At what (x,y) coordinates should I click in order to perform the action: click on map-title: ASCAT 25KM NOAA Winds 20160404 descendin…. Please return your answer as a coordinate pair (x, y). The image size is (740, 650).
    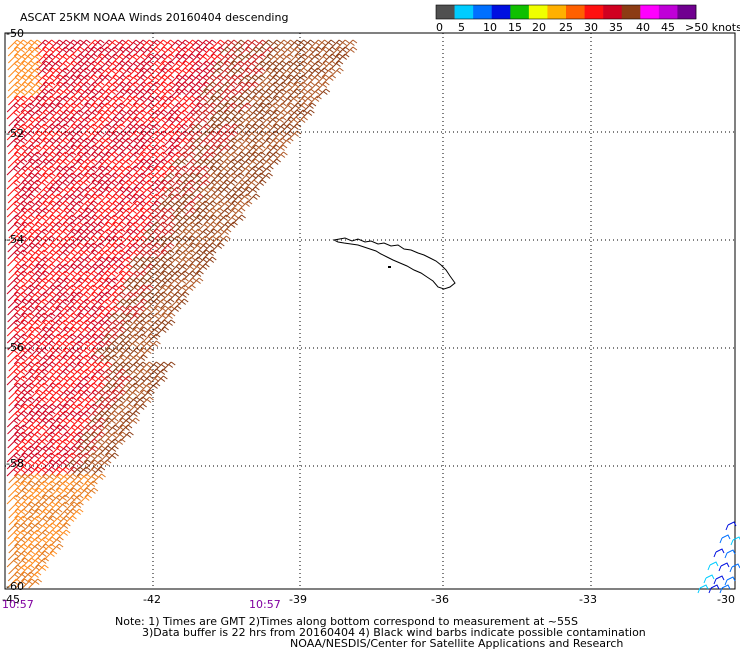
    Looking at the image, I should click on (154, 17).